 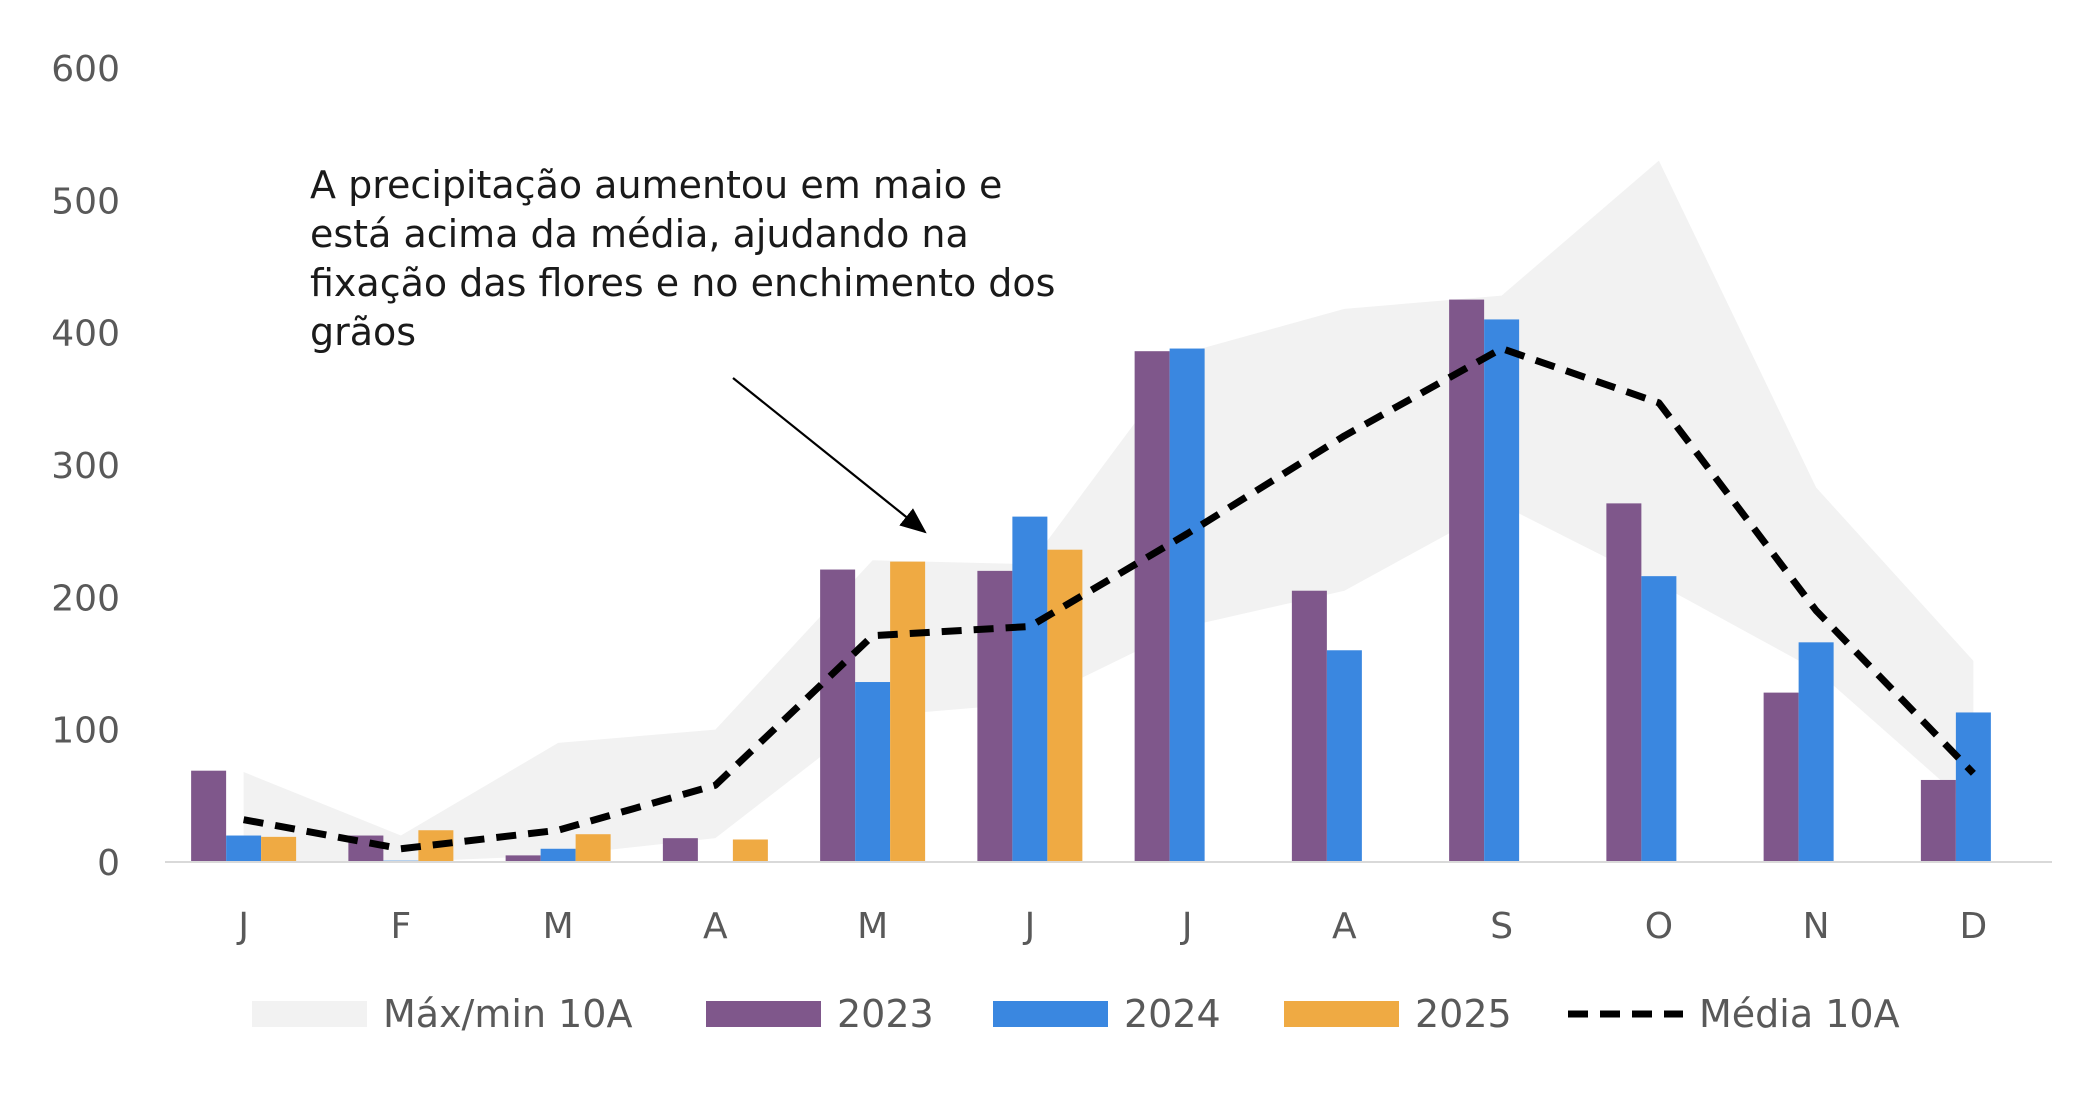 I want to click on legend-label-3: 2024, so click(x=1172, y=1014).